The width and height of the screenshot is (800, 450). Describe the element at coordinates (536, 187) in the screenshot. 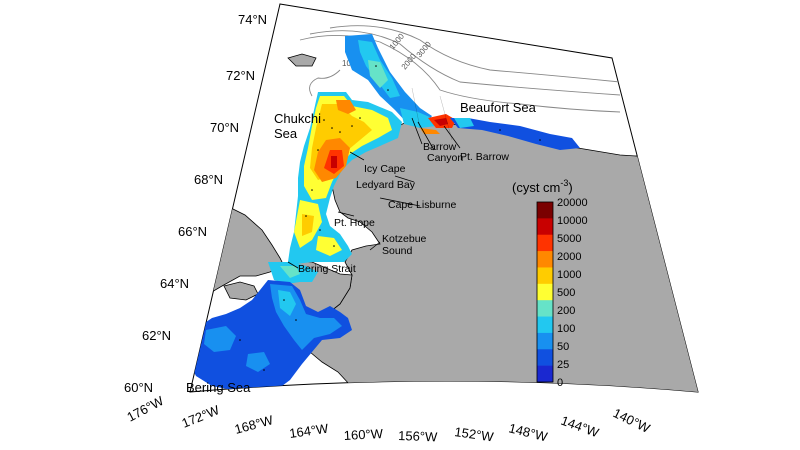

I see `colorbar-title-main: (cyst cm` at that location.